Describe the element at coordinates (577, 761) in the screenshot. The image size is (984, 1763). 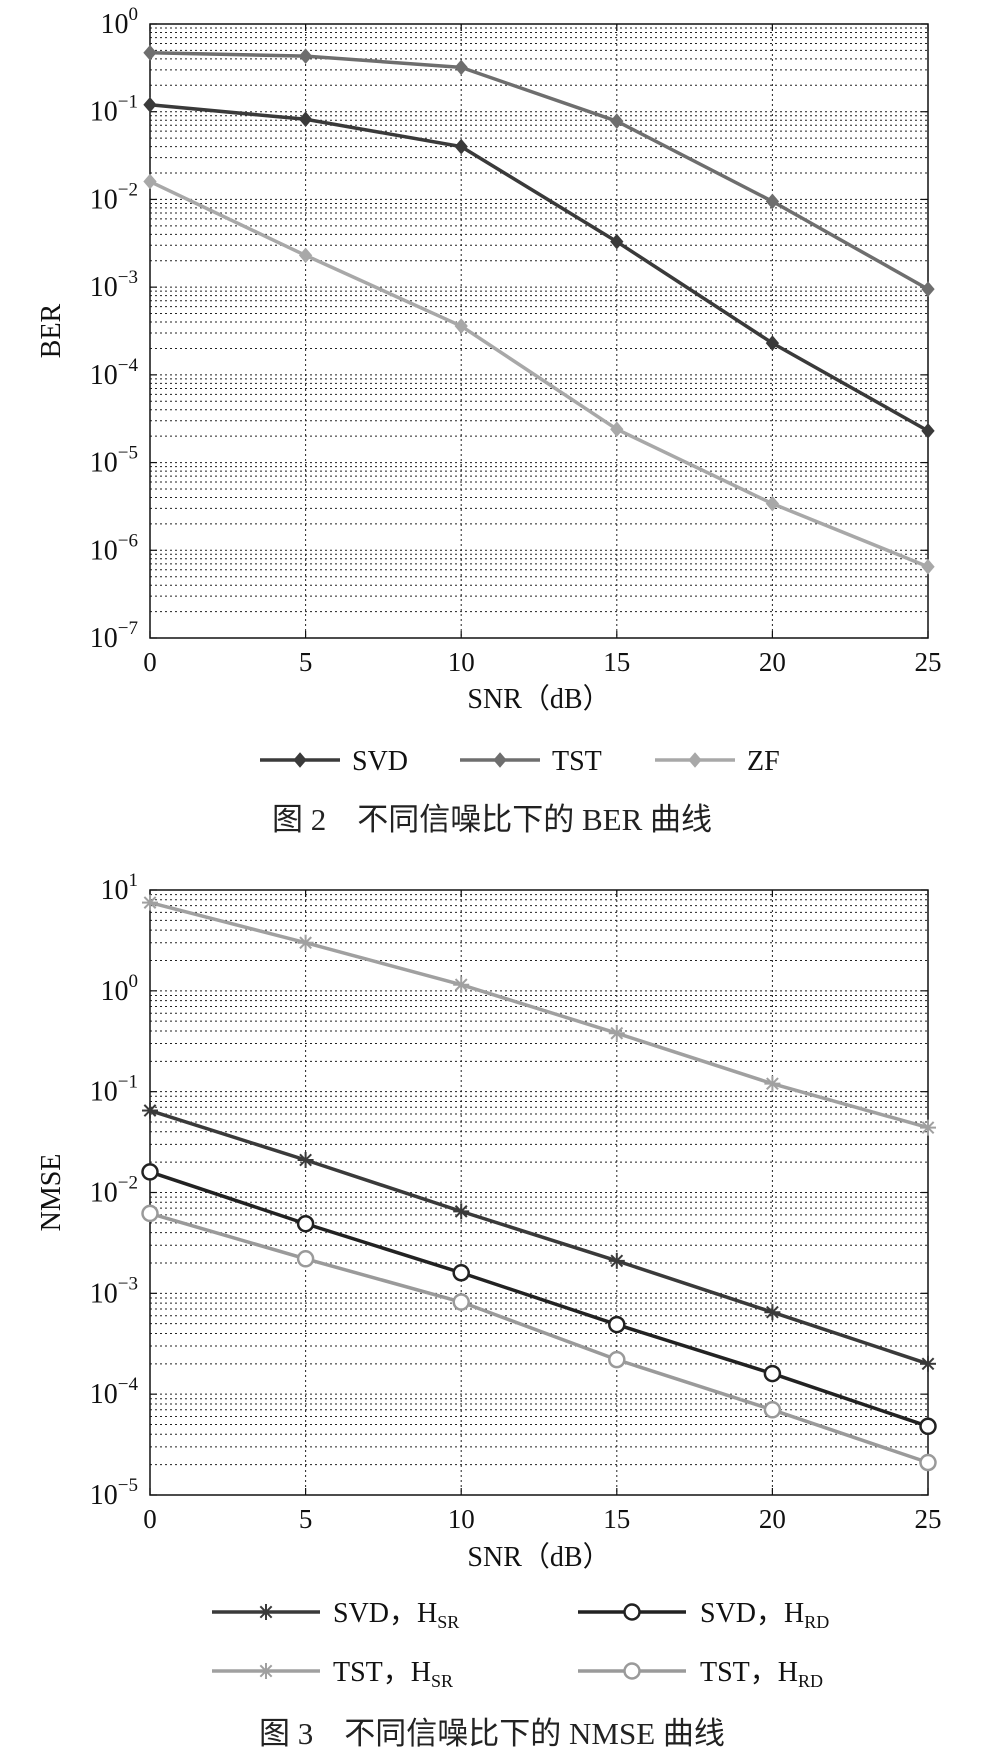
I see `legend-label: TST` at that location.